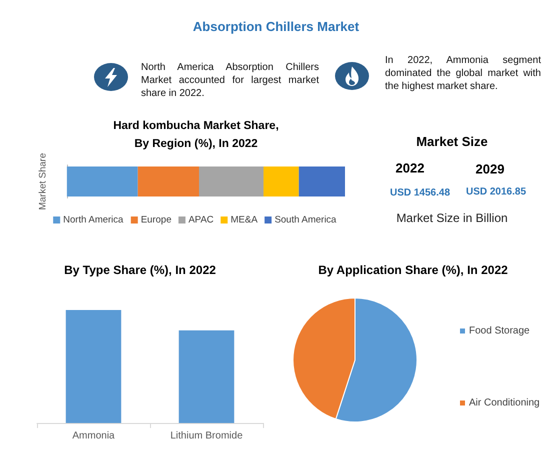  Describe the element at coordinates (93, 220) in the screenshot. I see `legend-label: North America` at that location.